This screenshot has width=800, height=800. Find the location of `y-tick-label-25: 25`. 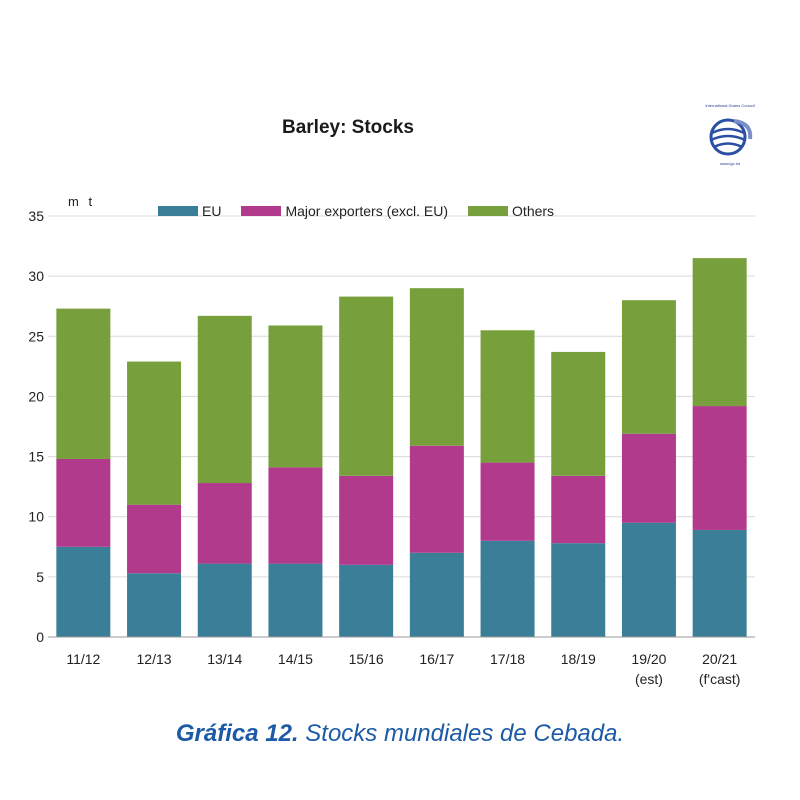

y-tick-label-25: 25 is located at coordinates (36, 336).